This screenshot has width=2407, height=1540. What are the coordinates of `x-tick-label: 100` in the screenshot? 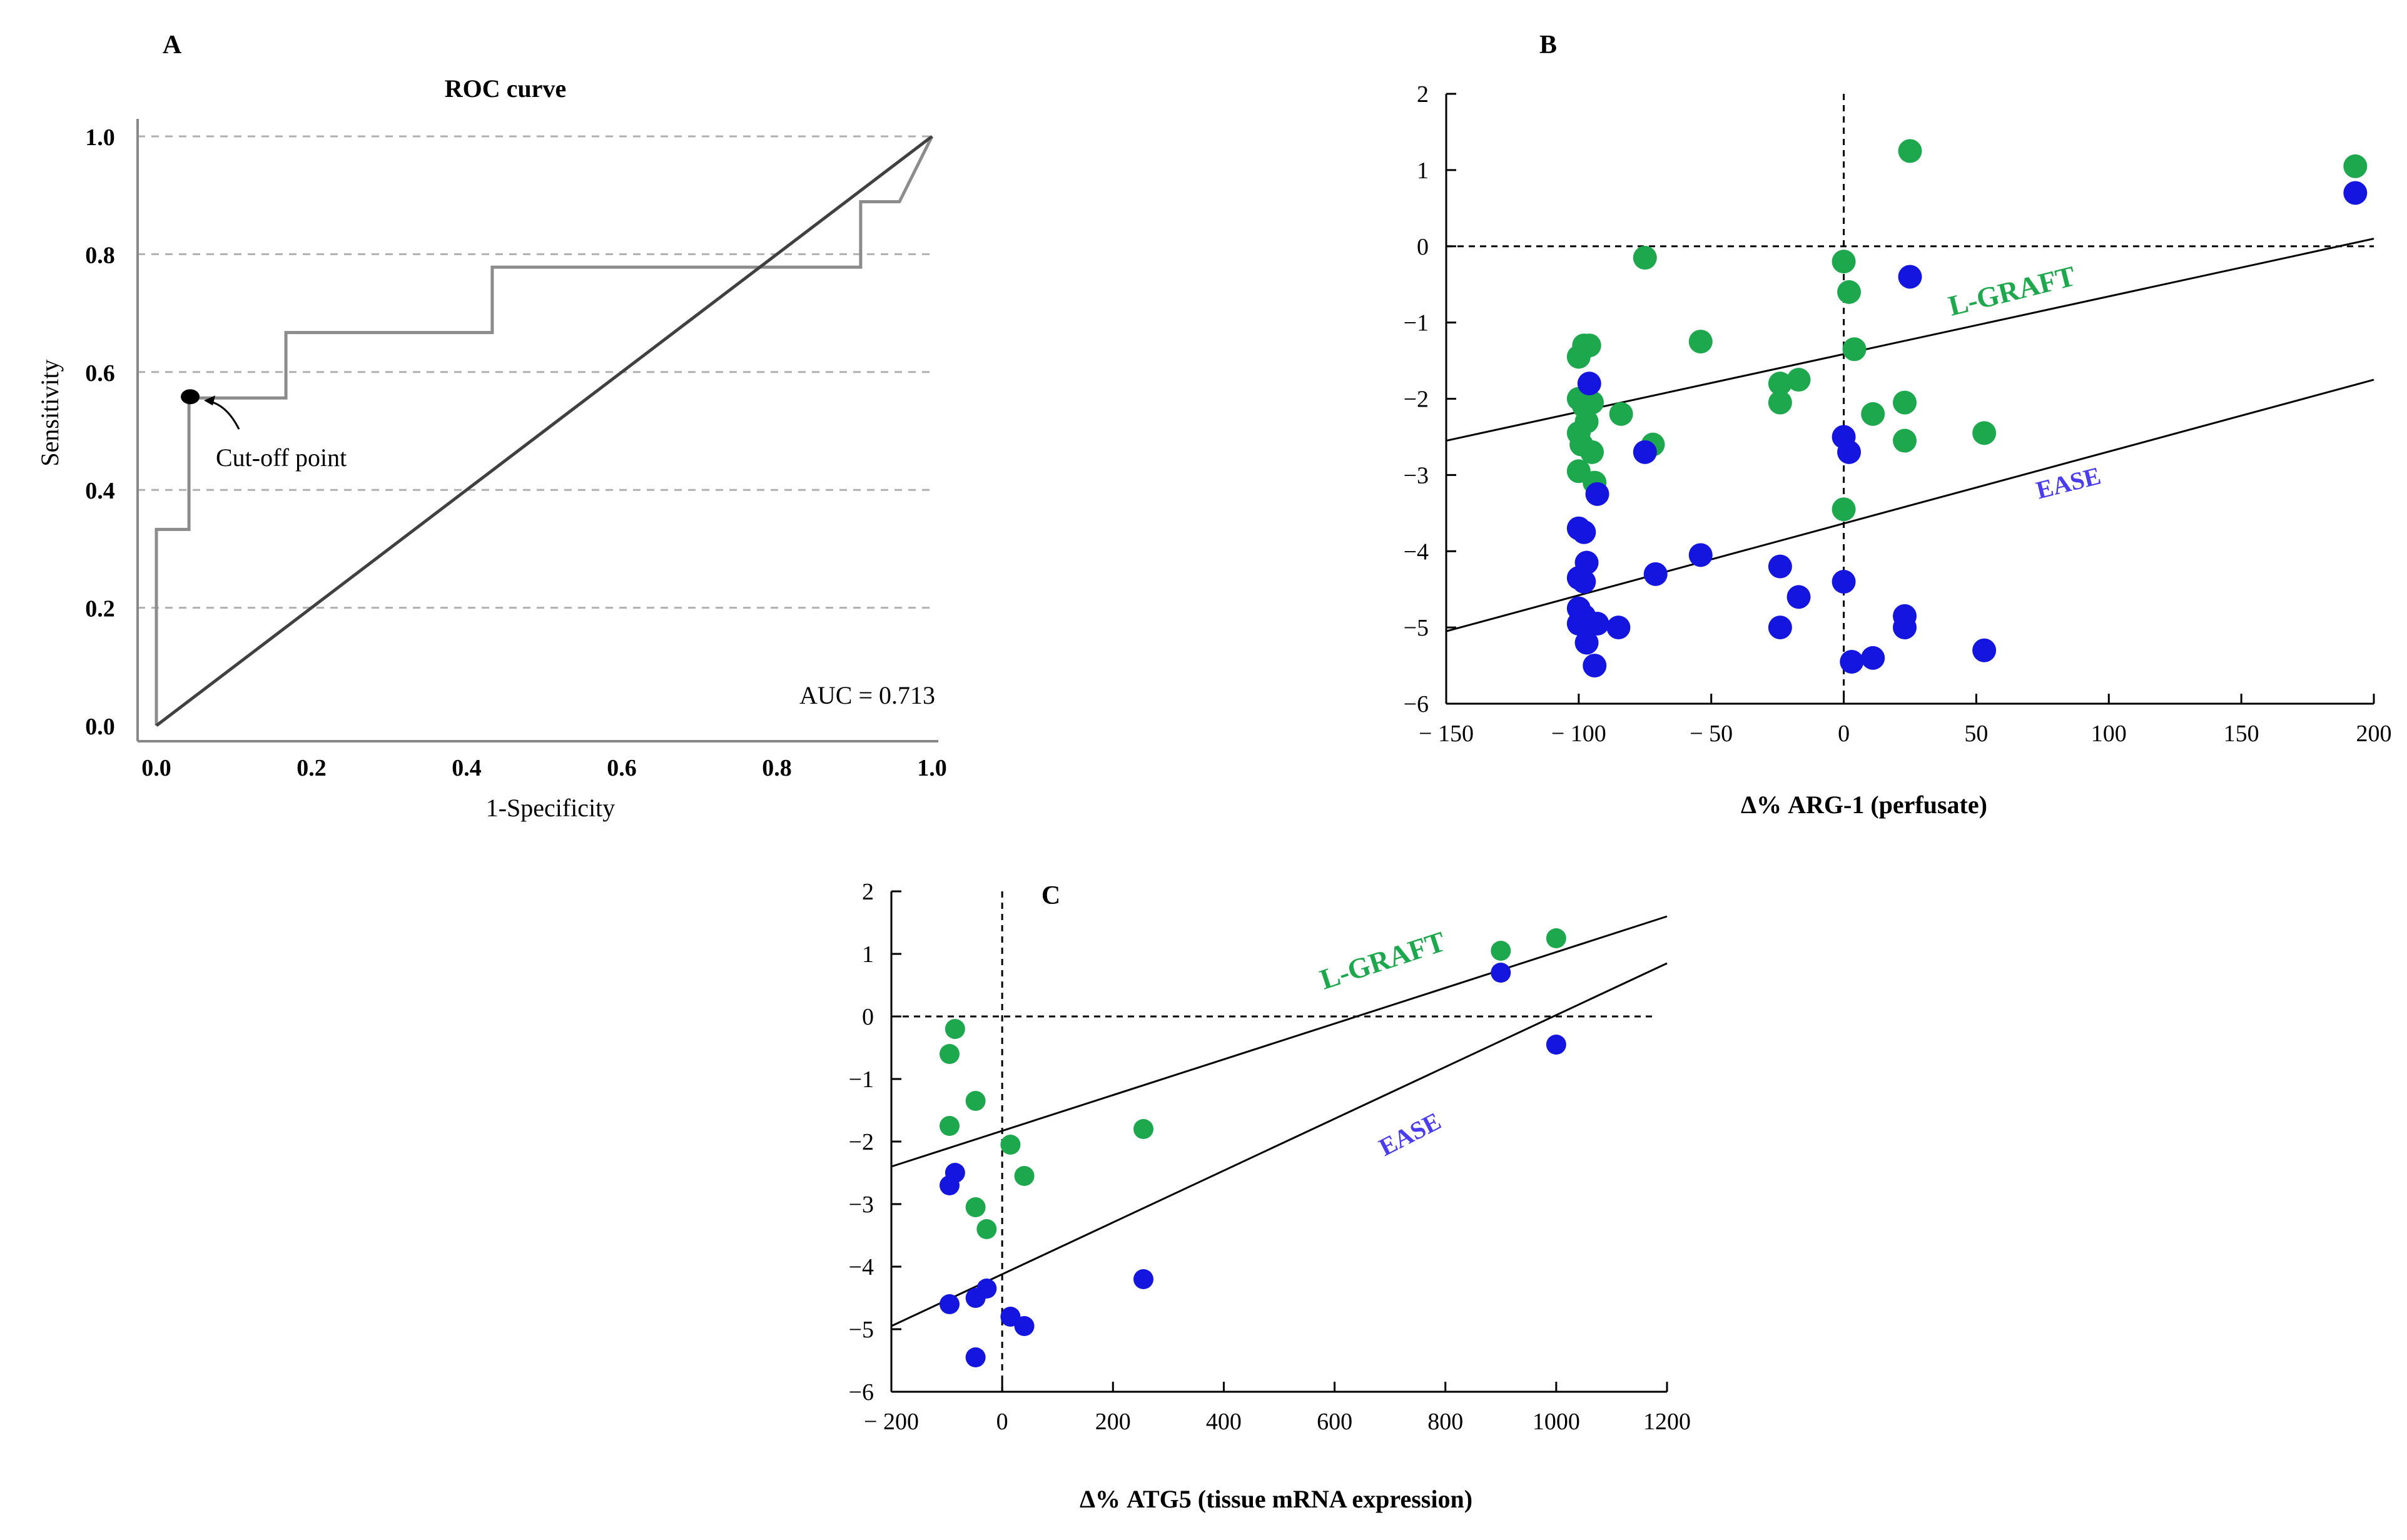 It's located at (2109, 734).